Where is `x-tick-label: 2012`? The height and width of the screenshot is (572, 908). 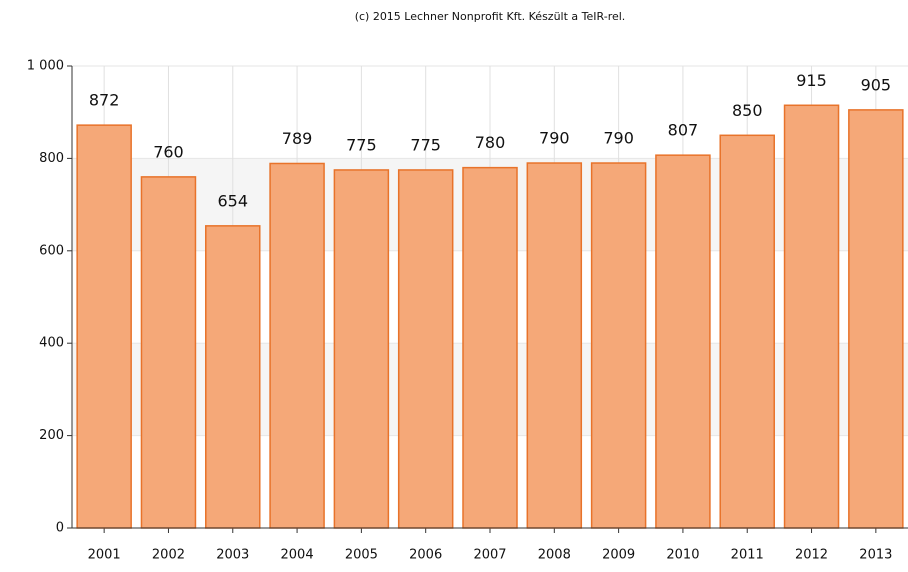 x-tick-label: 2012 is located at coordinates (811, 555).